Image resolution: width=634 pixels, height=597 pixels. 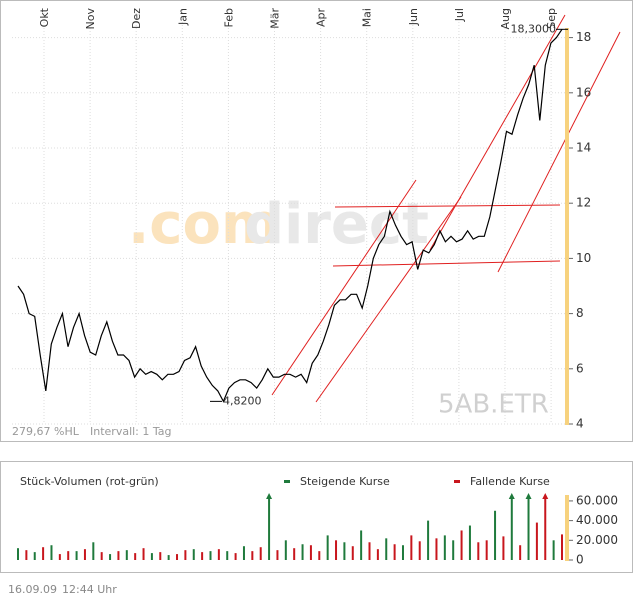 I want to click on month-label: Aug, so click(x=505, y=18).